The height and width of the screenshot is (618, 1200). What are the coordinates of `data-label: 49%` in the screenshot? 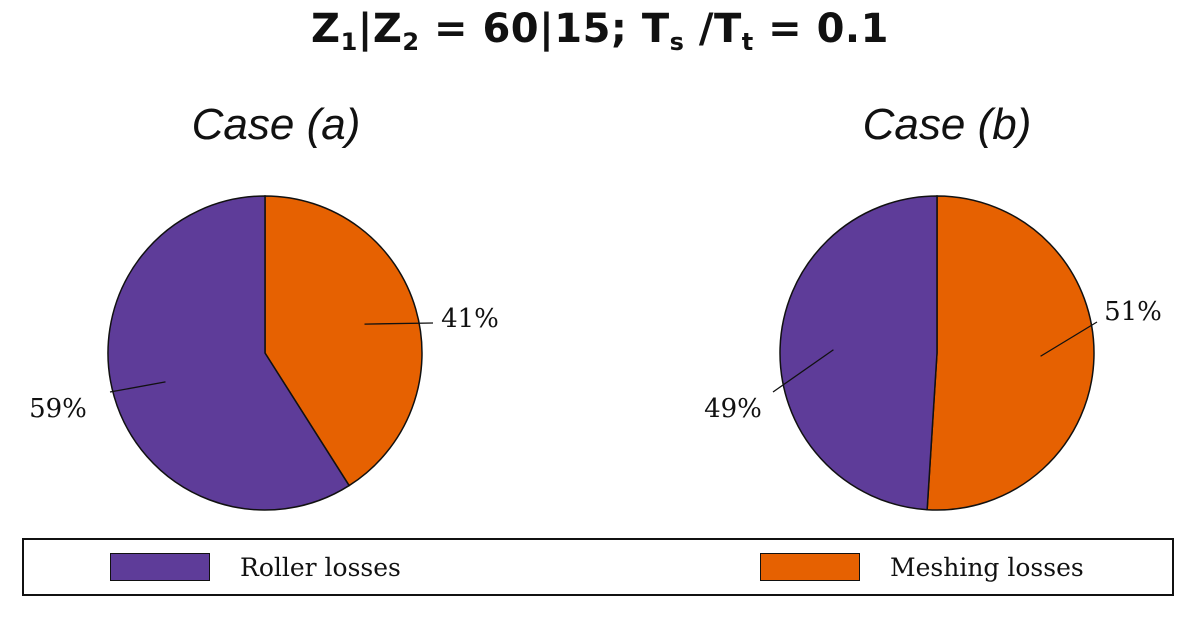 It's located at (733, 409).